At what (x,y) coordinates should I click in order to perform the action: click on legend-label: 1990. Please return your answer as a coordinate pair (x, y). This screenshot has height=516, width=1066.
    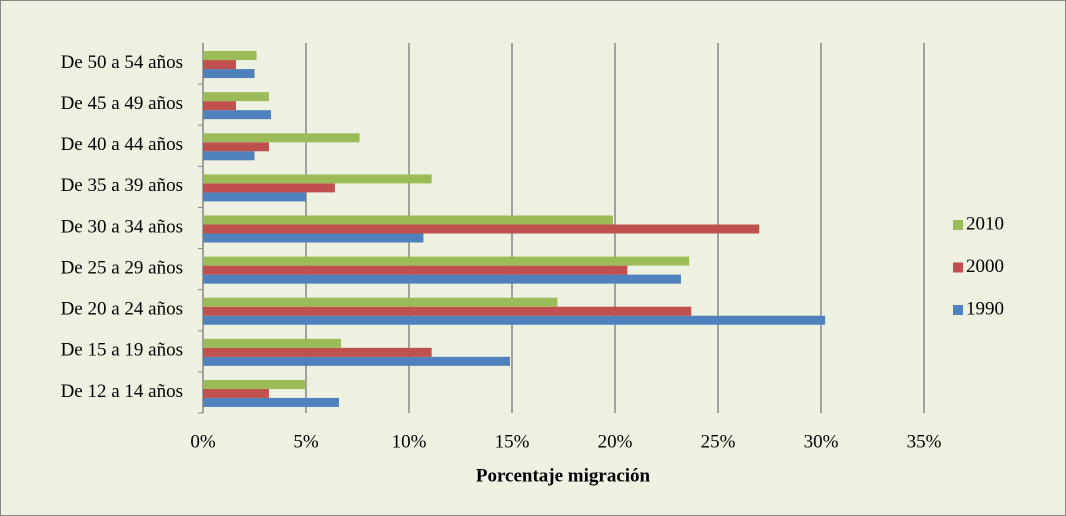
    Looking at the image, I should click on (985, 308).